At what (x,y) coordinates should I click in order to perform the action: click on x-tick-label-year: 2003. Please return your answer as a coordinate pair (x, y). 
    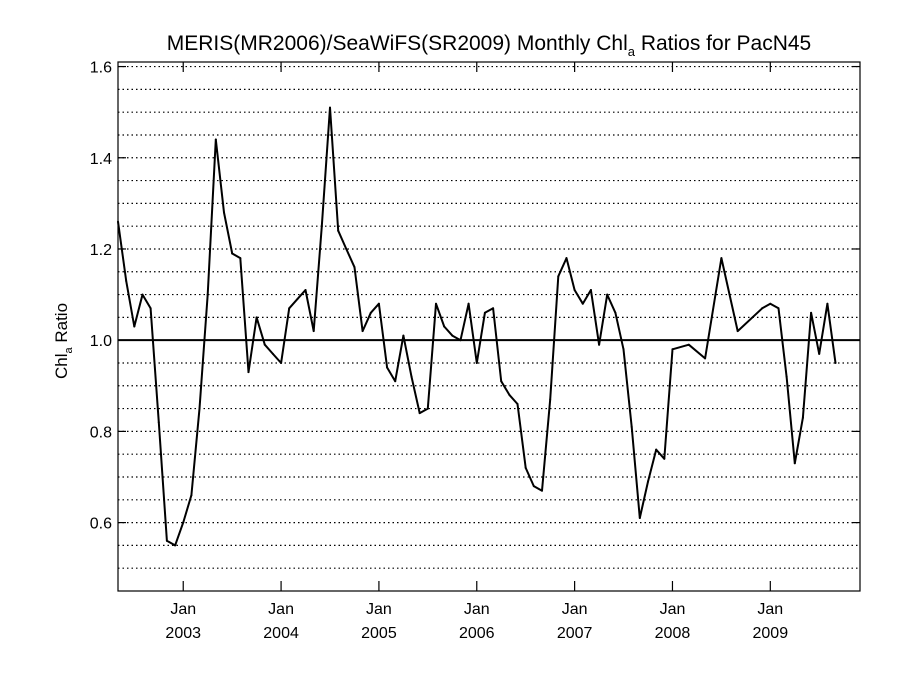
    Looking at the image, I should click on (183, 633).